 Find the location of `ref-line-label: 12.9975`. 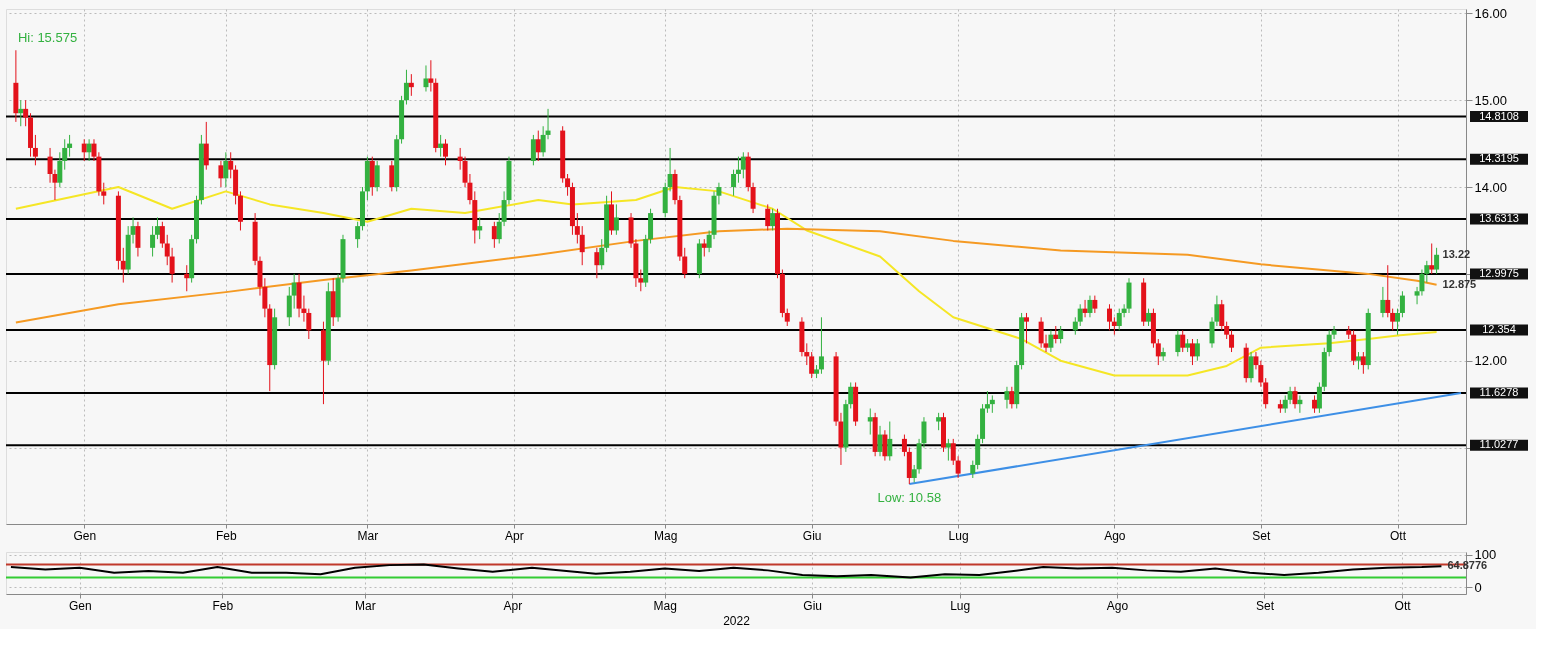

ref-line-label: 12.9975 is located at coordinates (1499, 273).